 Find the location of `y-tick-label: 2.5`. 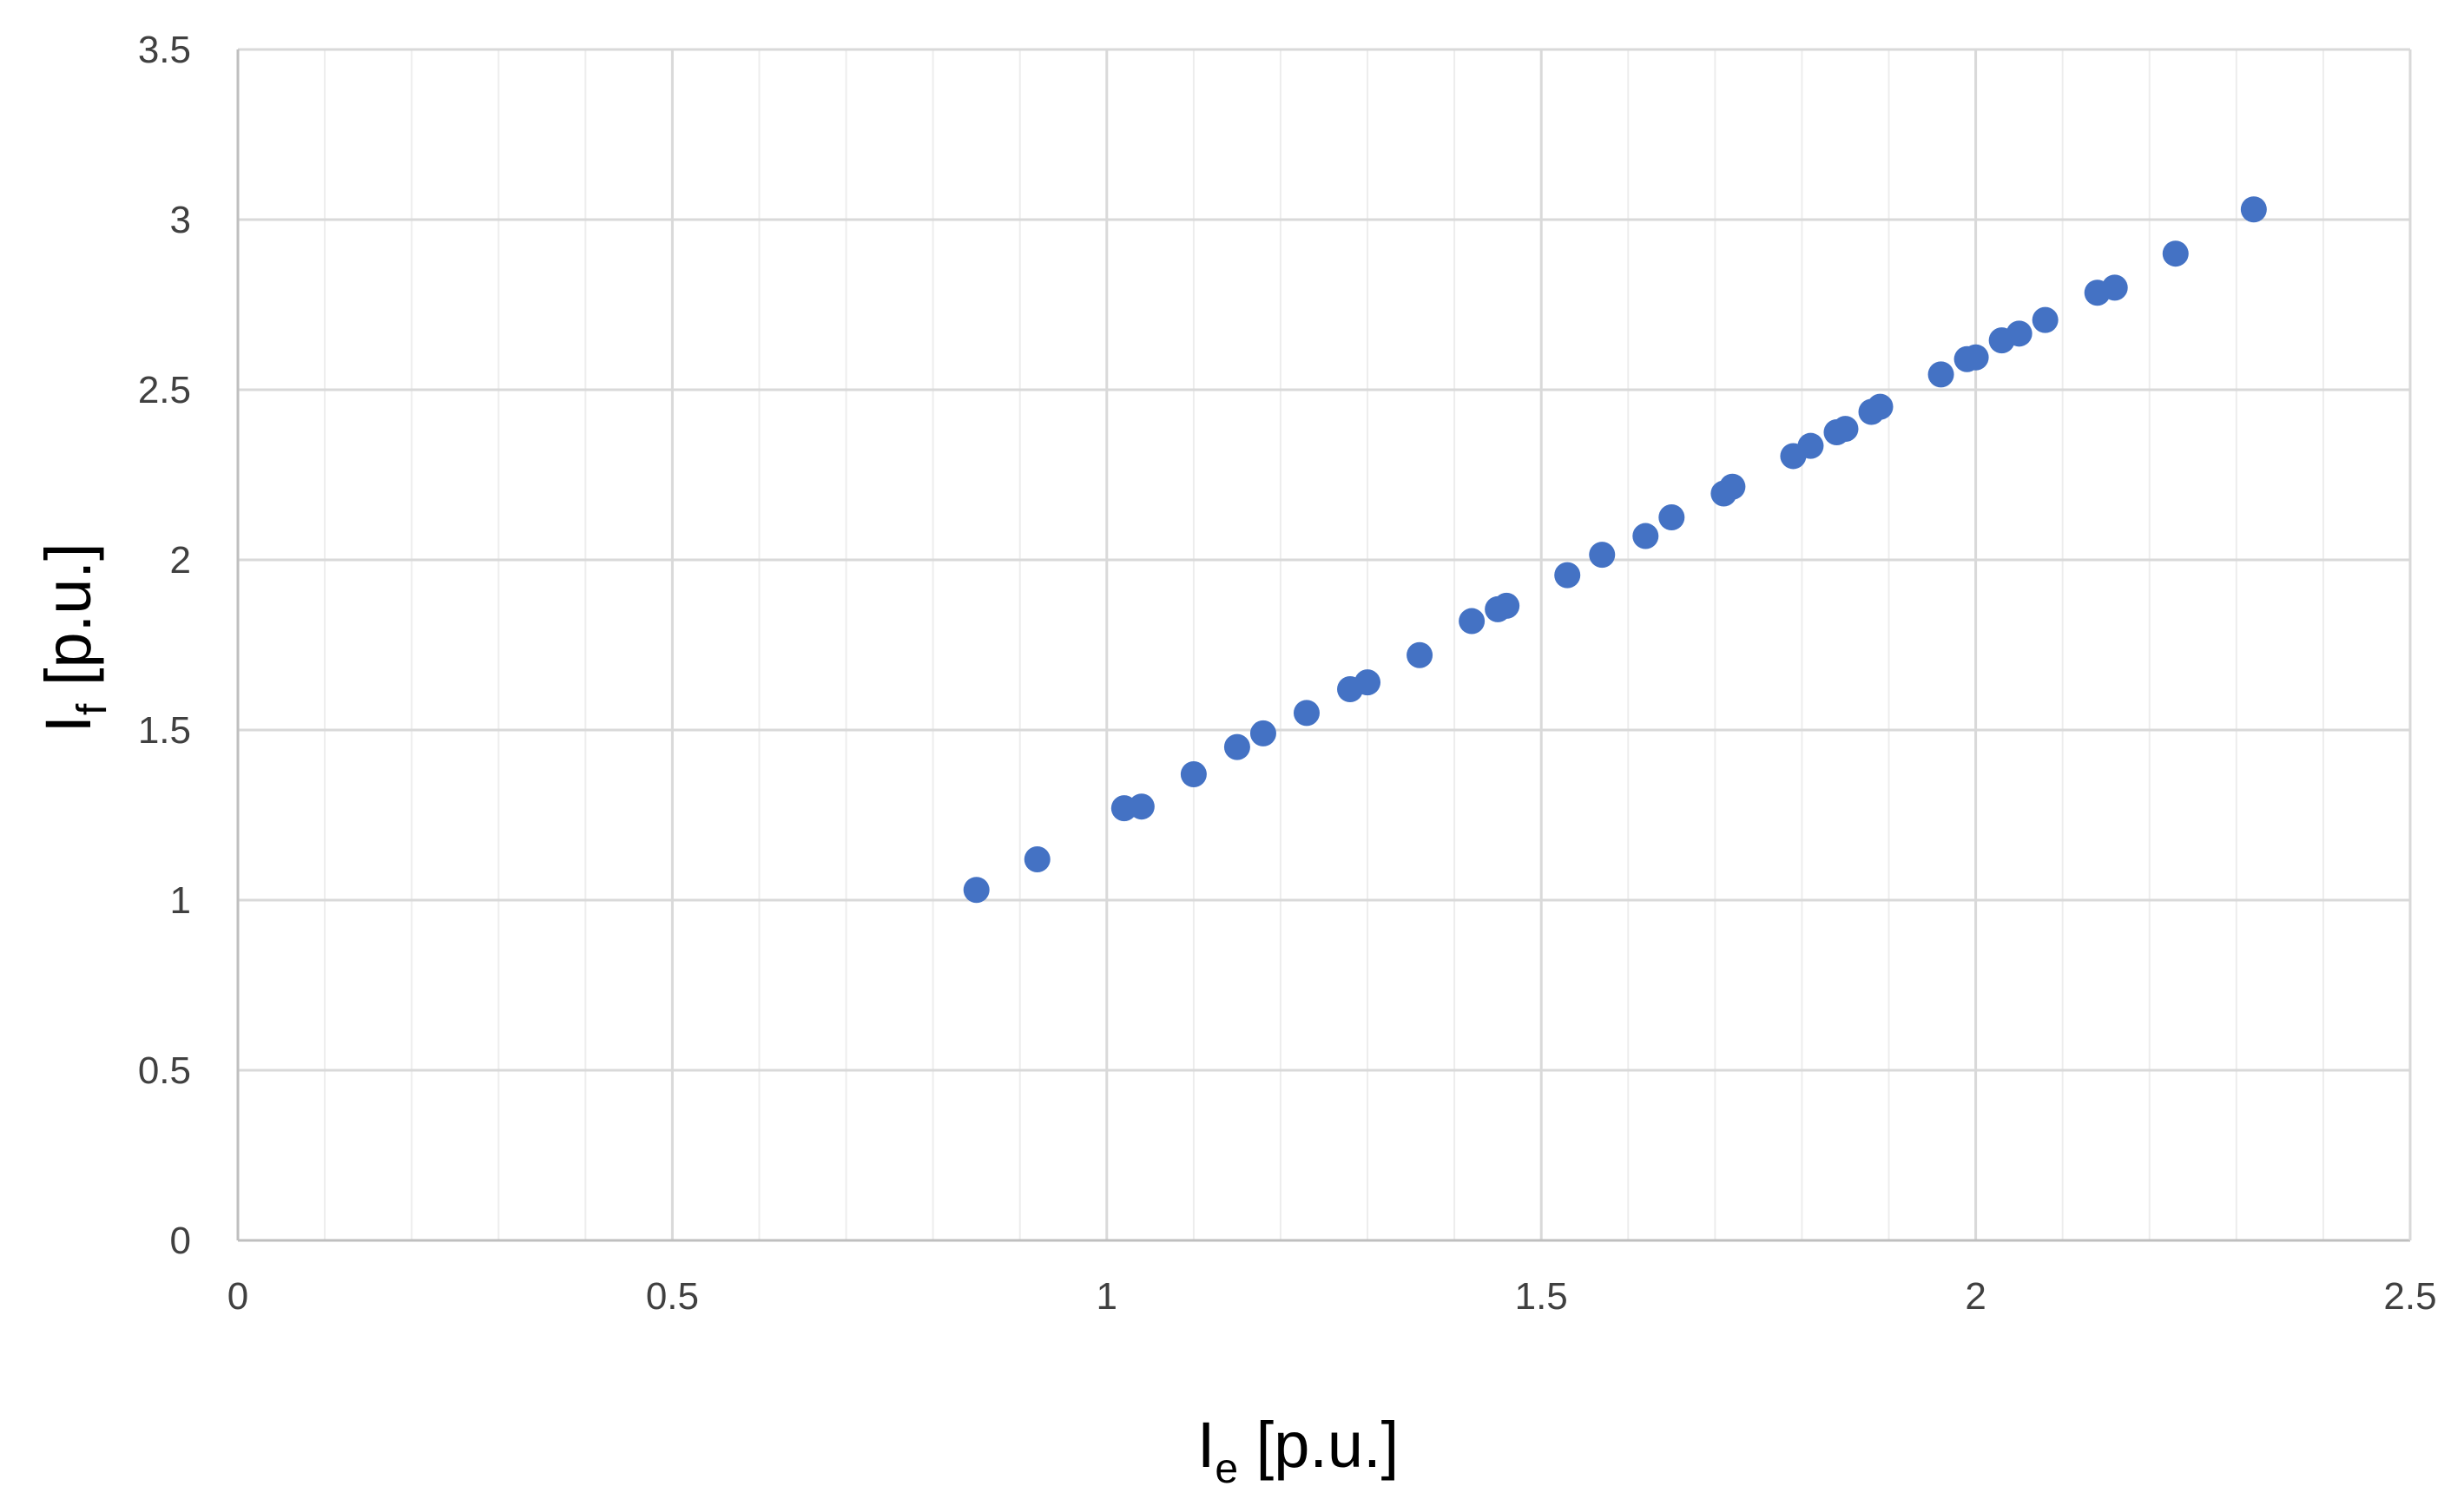

y-tick-label: 2.5 is located at coordinates (164, 390).